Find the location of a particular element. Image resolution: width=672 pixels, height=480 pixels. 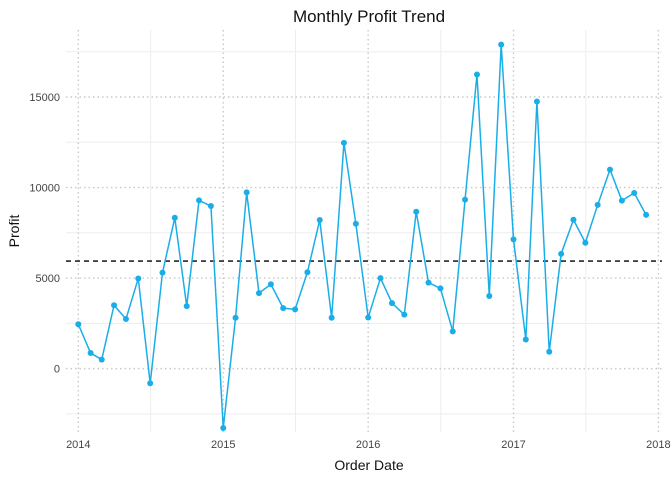

y-tick-label: 5000 is located at coordinates (48, 279).